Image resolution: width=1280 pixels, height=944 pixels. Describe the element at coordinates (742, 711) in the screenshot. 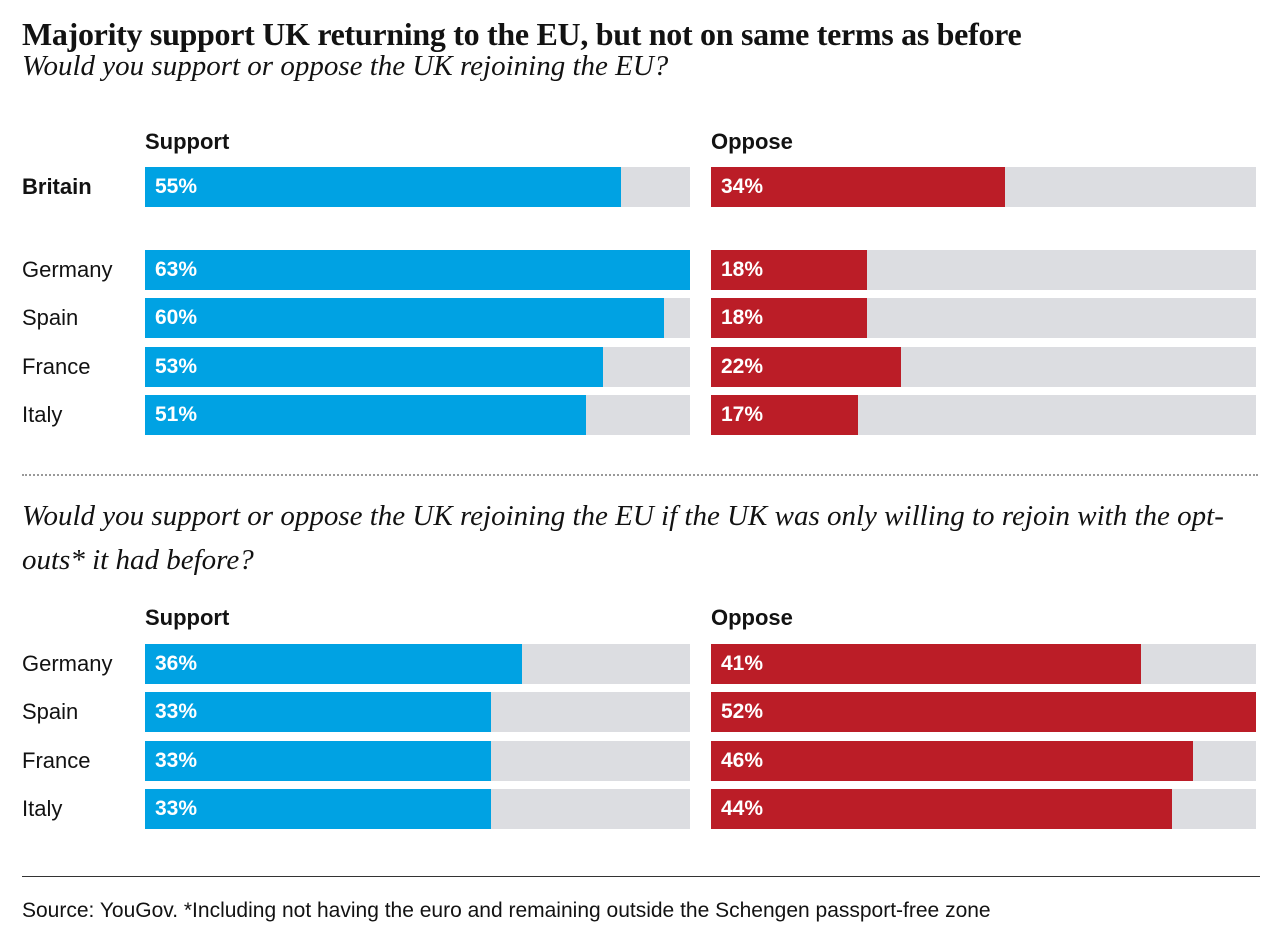

I see `value-label: 52%` at that location.